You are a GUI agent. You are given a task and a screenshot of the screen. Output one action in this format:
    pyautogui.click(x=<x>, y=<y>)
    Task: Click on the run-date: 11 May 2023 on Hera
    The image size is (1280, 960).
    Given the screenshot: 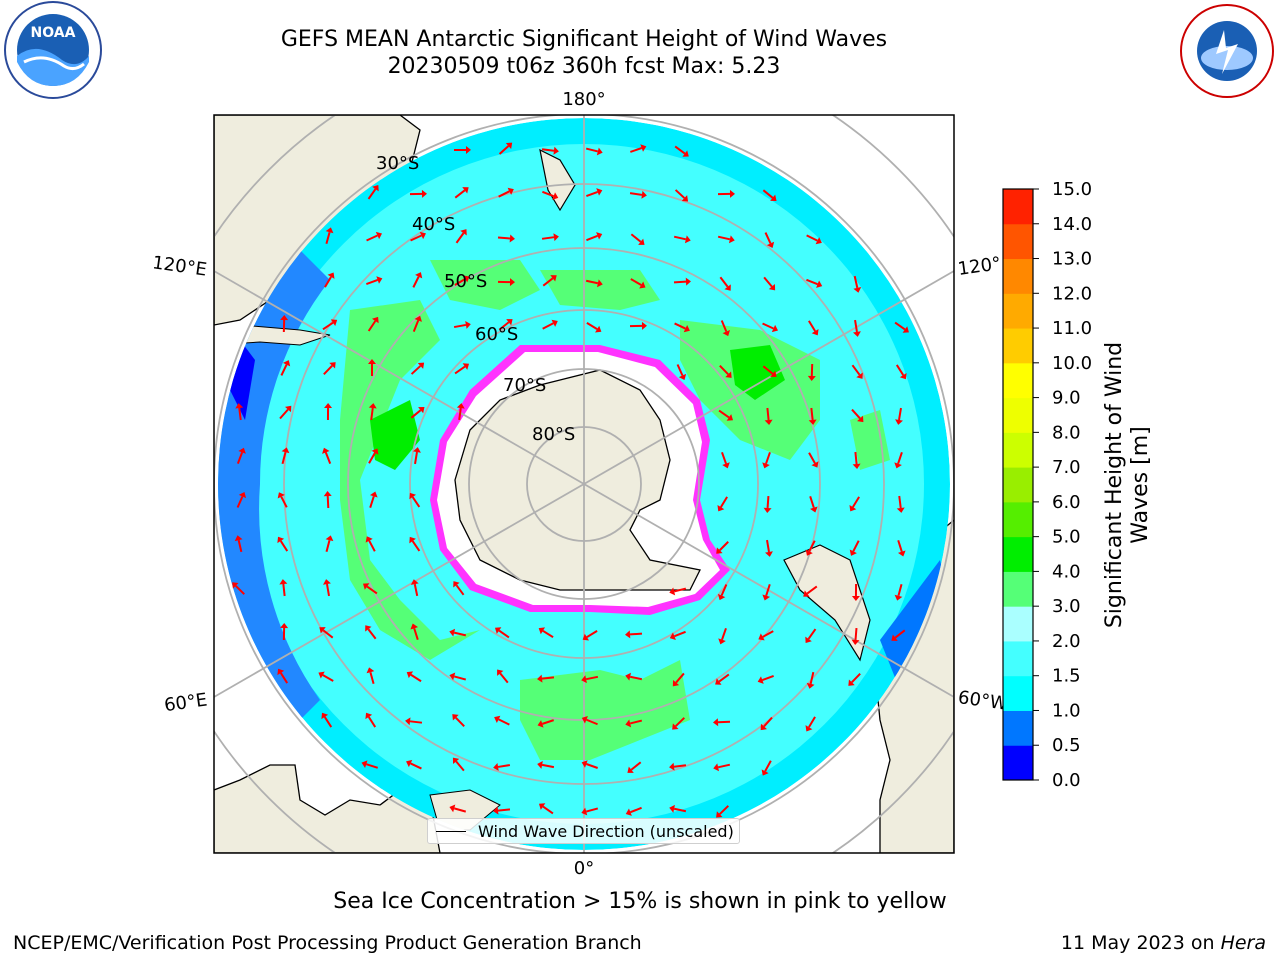 What is the action you would take?
    pyautogui.click(x=1163, y=943)
    